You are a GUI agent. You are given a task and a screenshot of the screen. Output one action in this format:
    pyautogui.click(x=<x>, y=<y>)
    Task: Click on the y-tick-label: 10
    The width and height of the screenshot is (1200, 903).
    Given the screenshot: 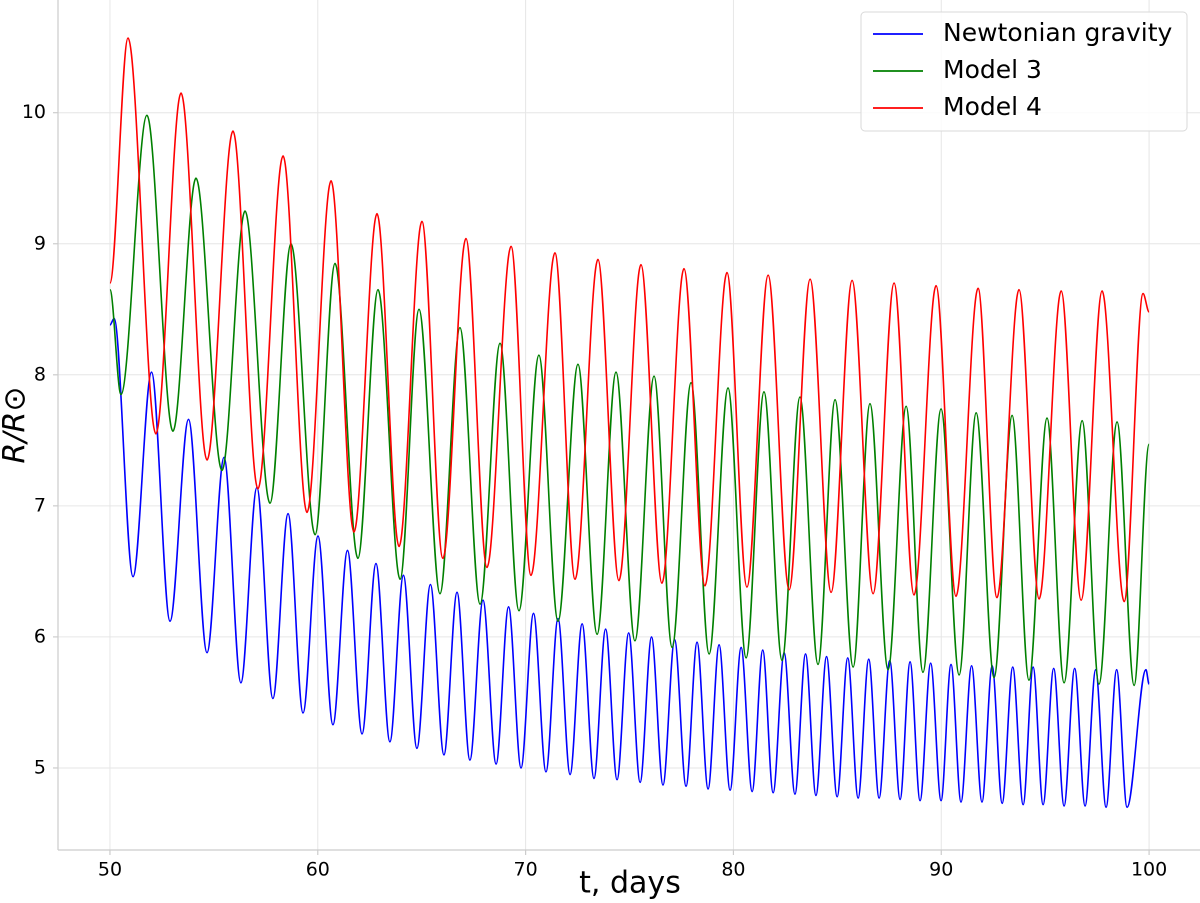 What is the action you would take?
    pyautogui.click(x=34, y=112)
    